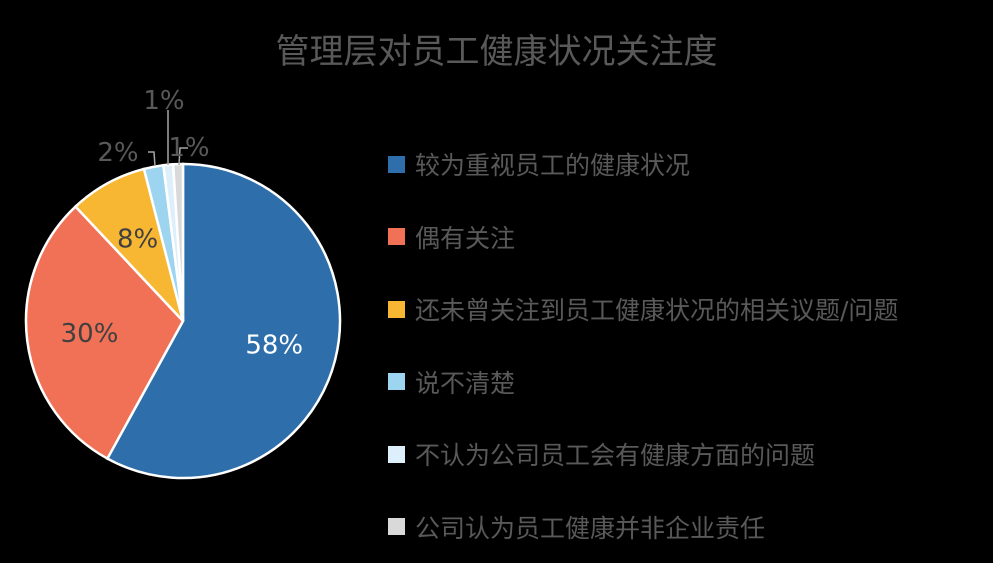 This screenshot has width=993, height=563. I want to click on legend-item: 较为重视员工的健康状况, so click(643, 164).